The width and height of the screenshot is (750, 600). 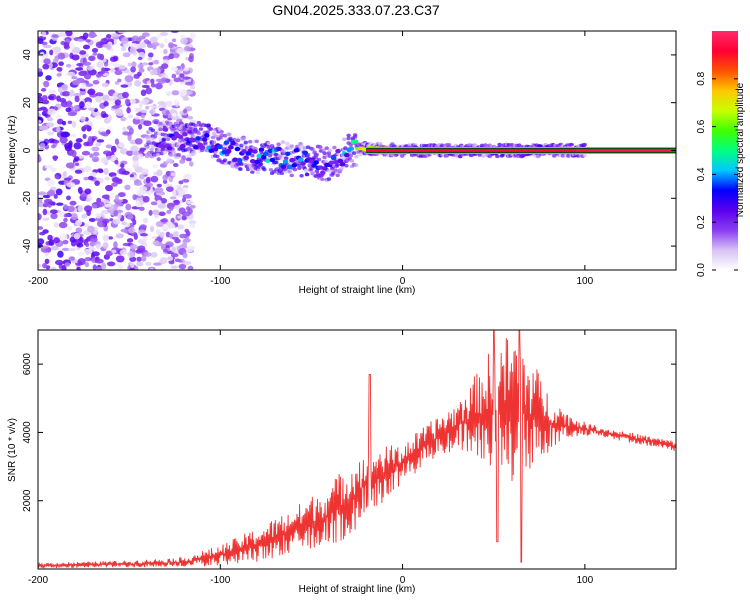 What do you see at coordinates (38, 580) in the screenshot?
I see `x-tick-label: -200` at bounding box center [38, 580].